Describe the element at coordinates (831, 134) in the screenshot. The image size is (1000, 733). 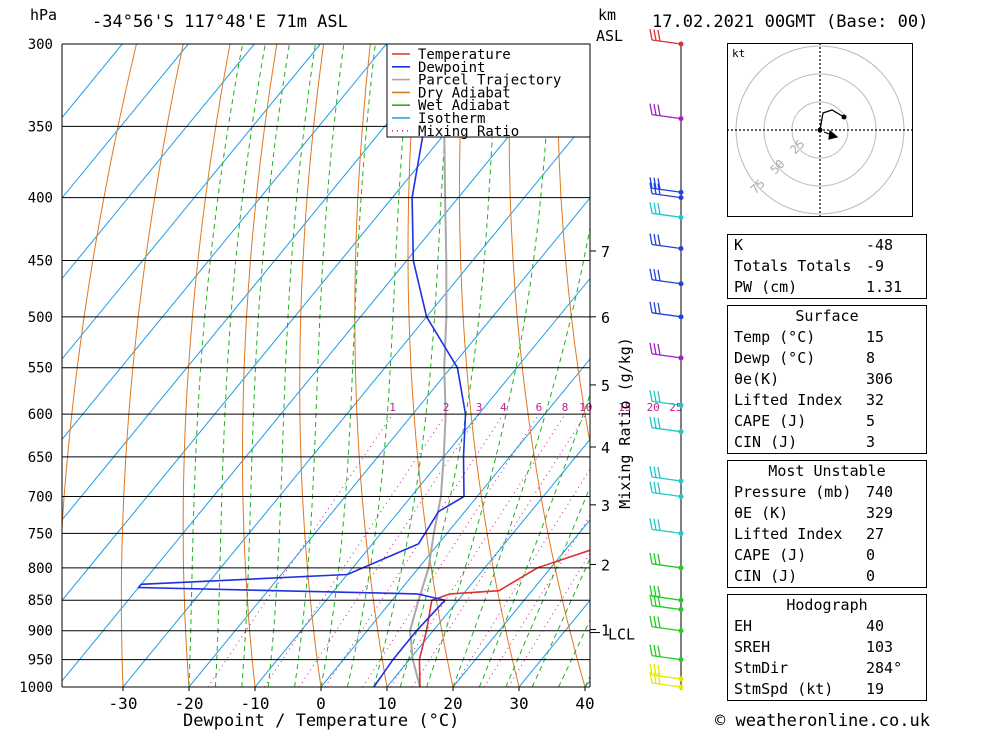
I see `storm-motion-arrow` at that location.